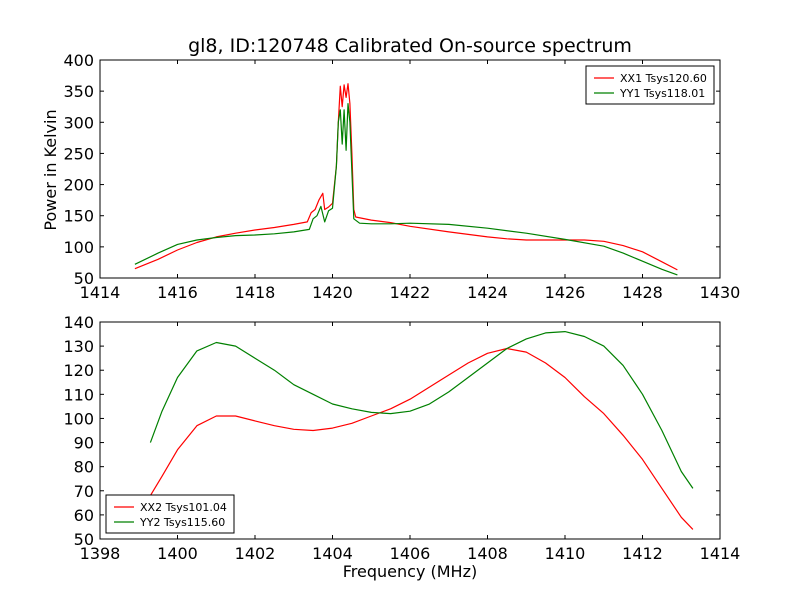 The height and width of the screenshot is (600, 800). Describe the element at coordinates (78, 418) in the screenshot. I see `lower-y-tick-label: 100` at that location.